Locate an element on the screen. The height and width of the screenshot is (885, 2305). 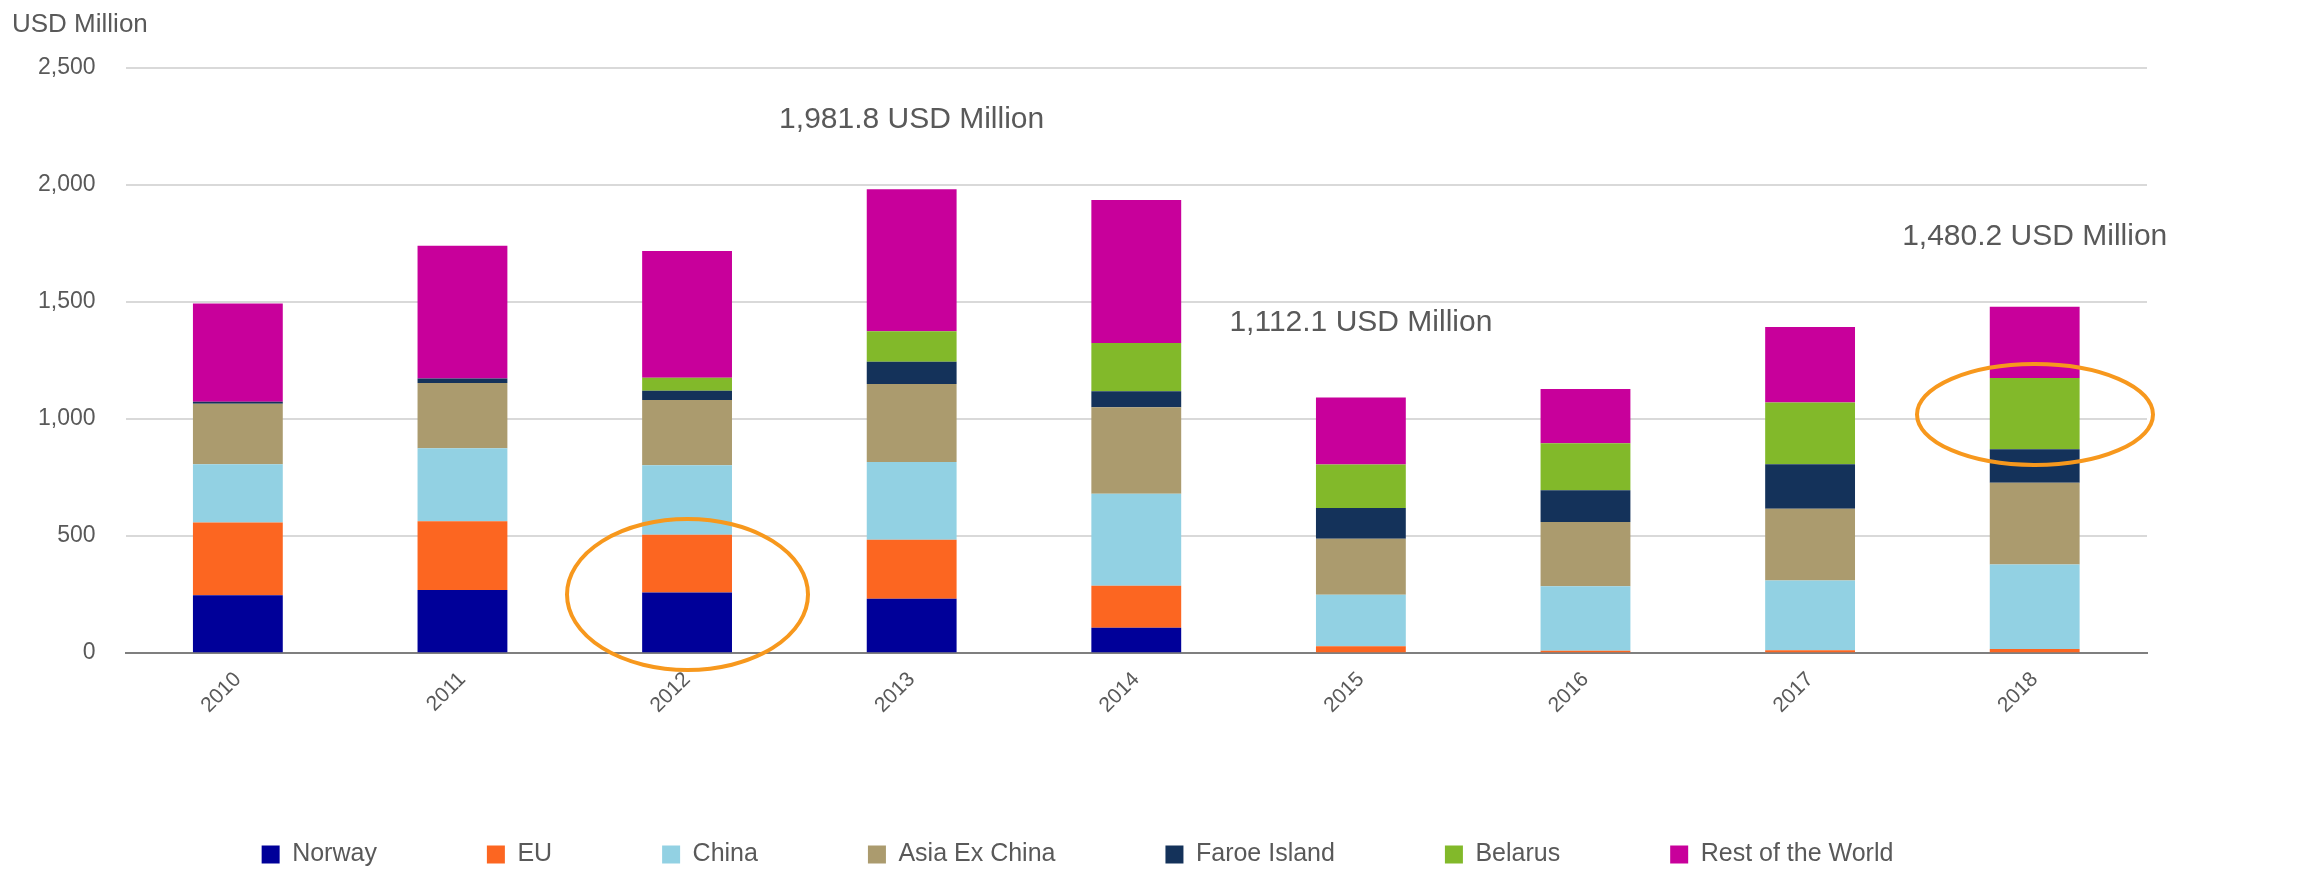
y-tick-label: 1,000 is located at coordinates (66, 417).